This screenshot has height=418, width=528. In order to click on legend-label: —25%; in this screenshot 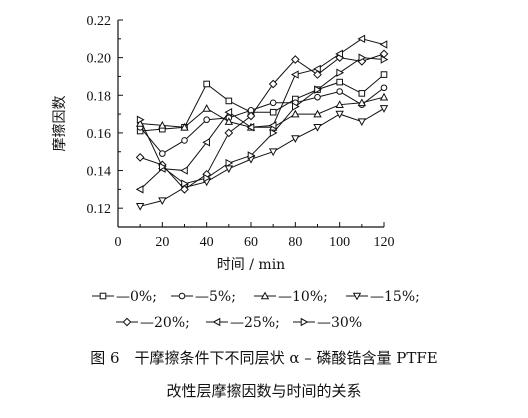, I will do `click(255, 323)`.